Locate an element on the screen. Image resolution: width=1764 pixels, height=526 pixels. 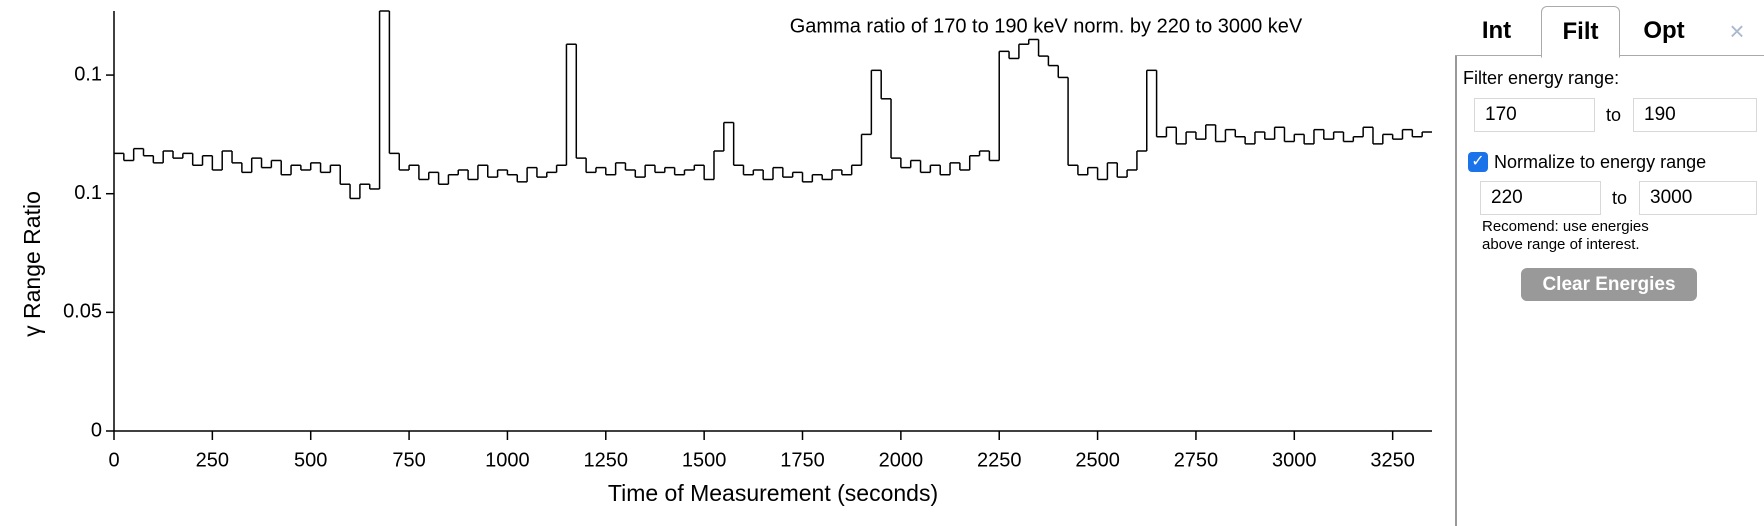
normalize-label: Normalize to energy range is located at coordinates (1600, 162).